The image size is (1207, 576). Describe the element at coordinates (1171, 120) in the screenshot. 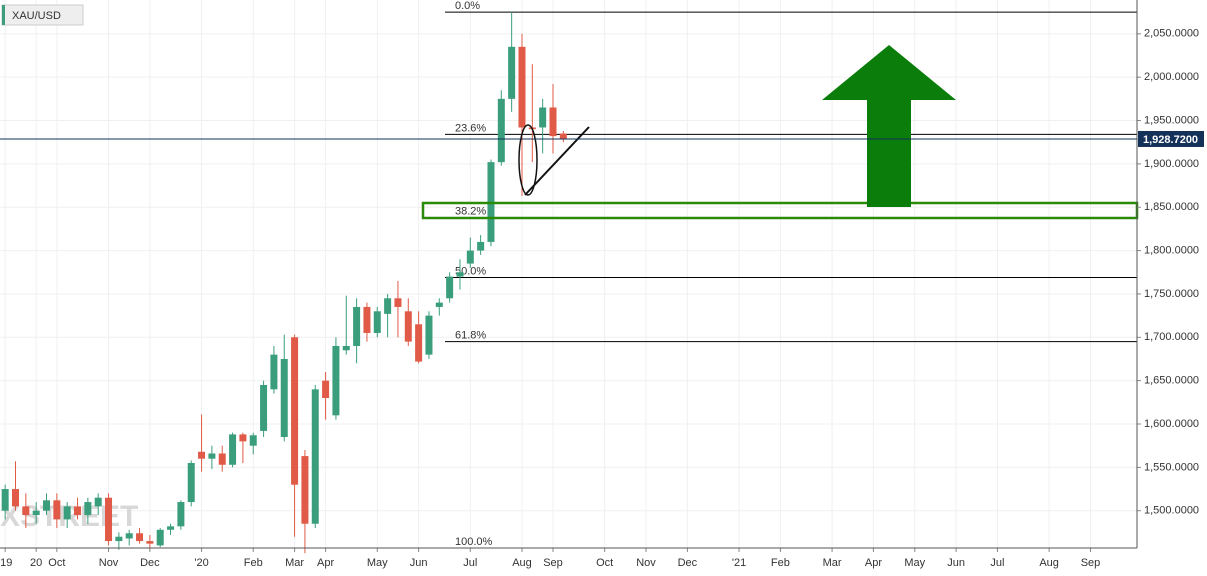

I see `y-tick-label: 1,950.0000` at that location.